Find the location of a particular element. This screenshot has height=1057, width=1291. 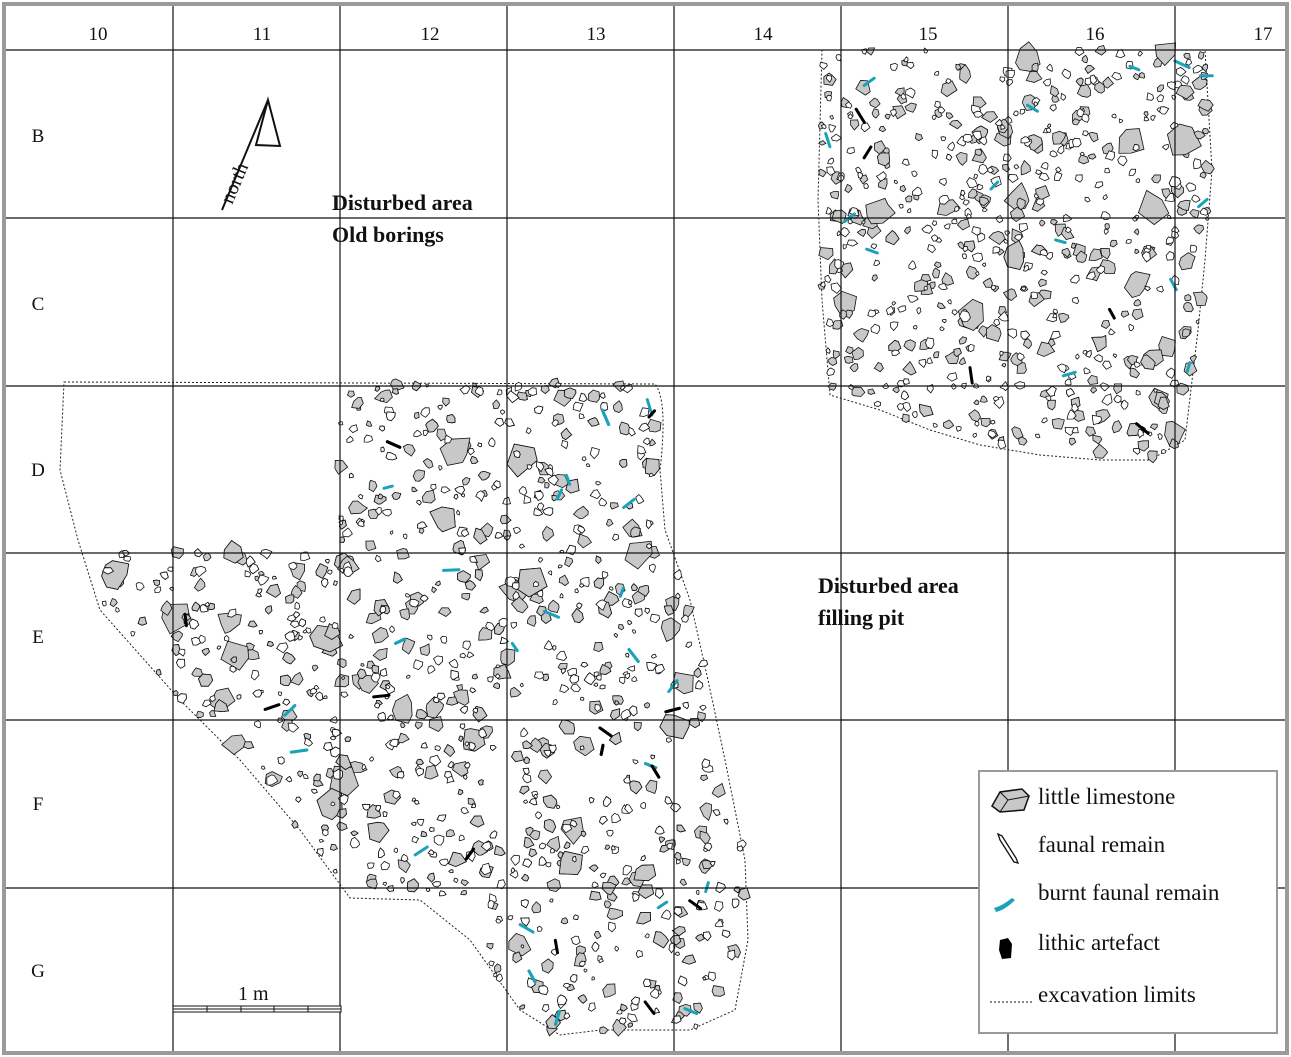

lithic-icon is located at coordinates (1005, 948).